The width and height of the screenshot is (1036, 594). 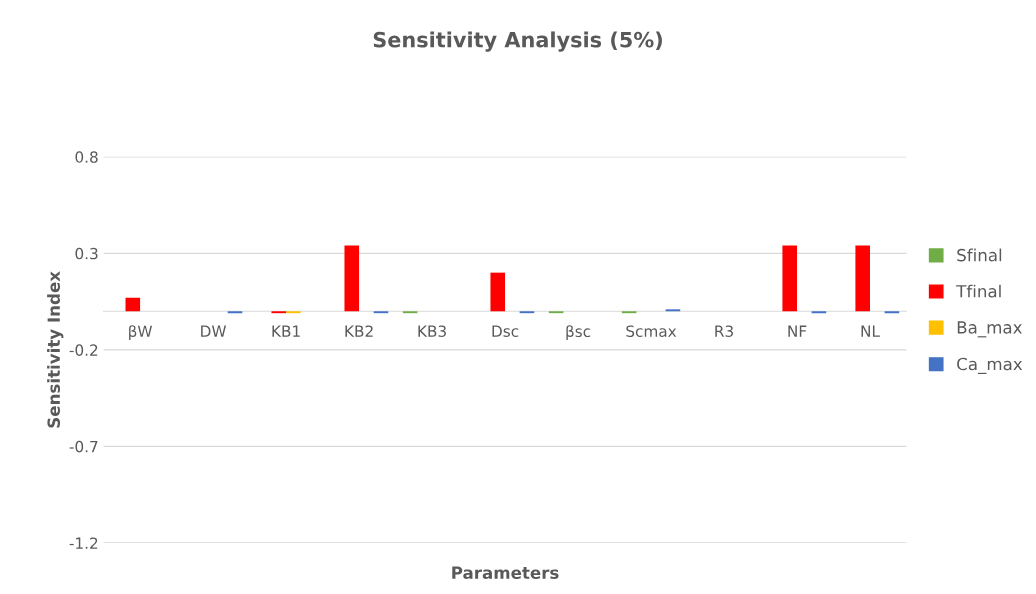 I want to click on y-tick-label: 0.8, so click(x=86, y=157).